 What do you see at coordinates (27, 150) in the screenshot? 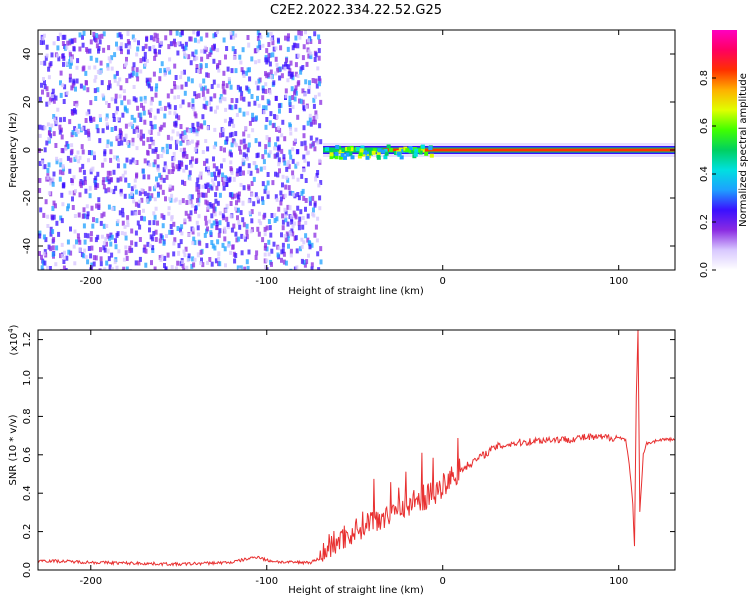
I see `y-tick-label: 0` at bounding box center [27, 150].